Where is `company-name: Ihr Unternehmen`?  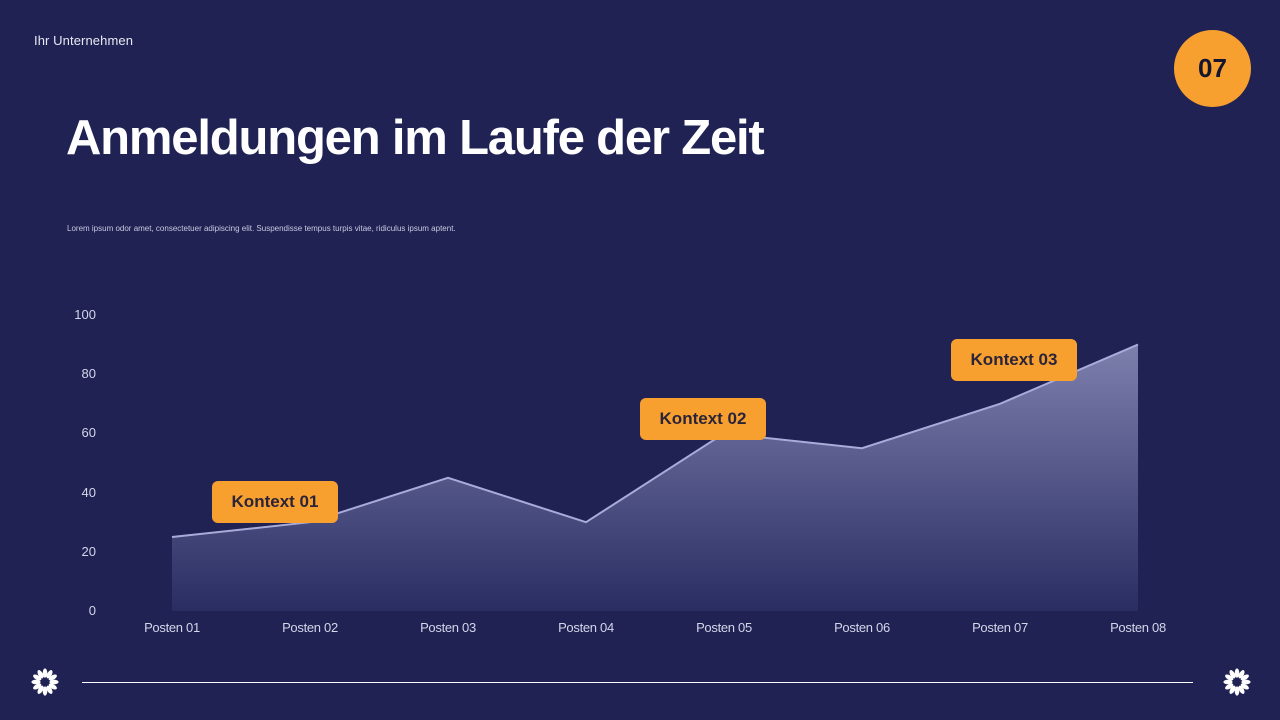 company-name: Ihr Unternehmen is located at coordinates (84, 40).